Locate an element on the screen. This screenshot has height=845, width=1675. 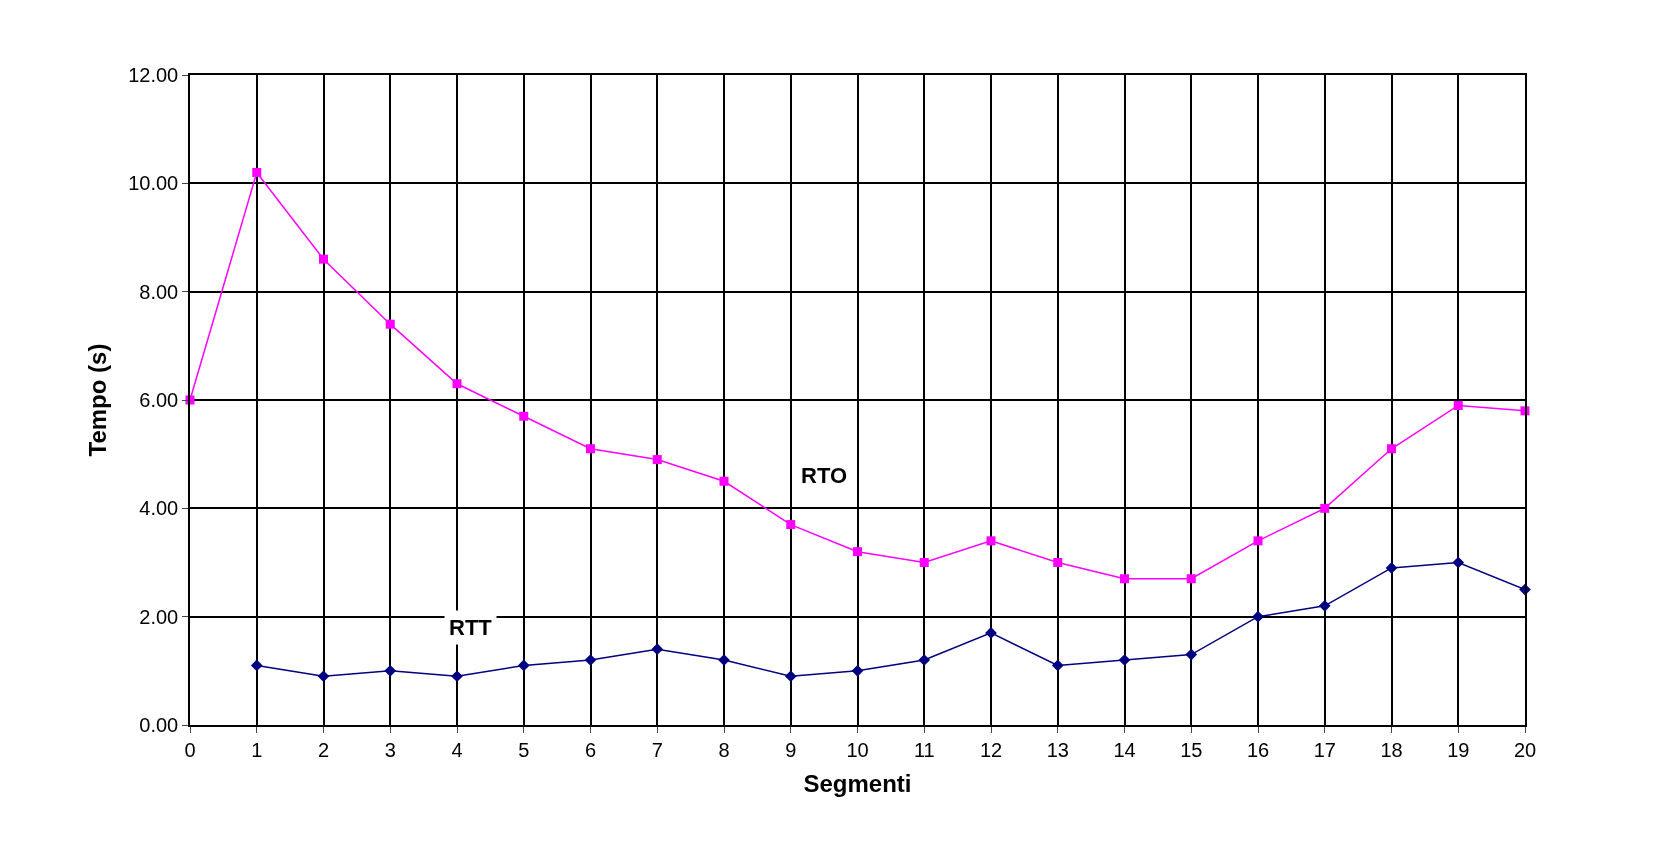
x-tick-label: 19 is located at coordinates (1458, 749).